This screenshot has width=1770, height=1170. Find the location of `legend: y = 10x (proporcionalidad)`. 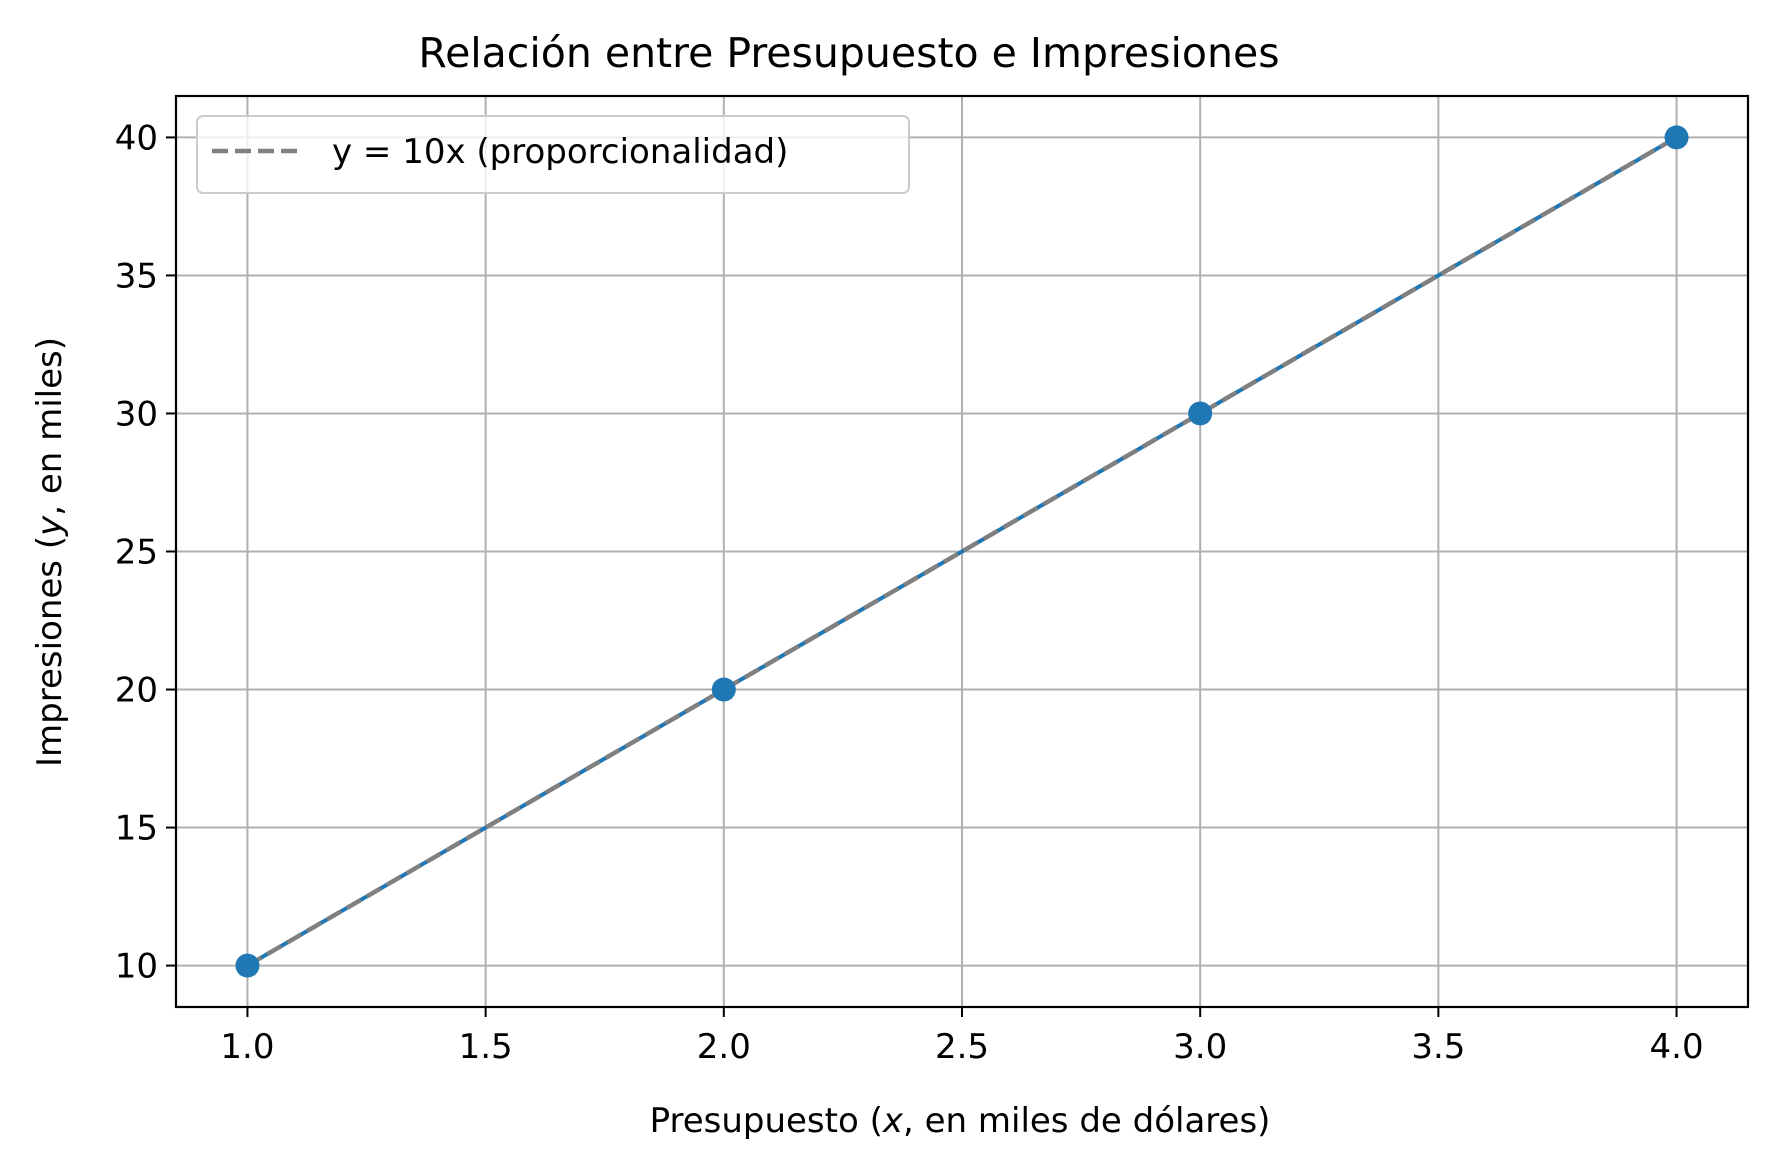

legend: y = 10x (proporcionalidad) is located at coordinates (553, 154).